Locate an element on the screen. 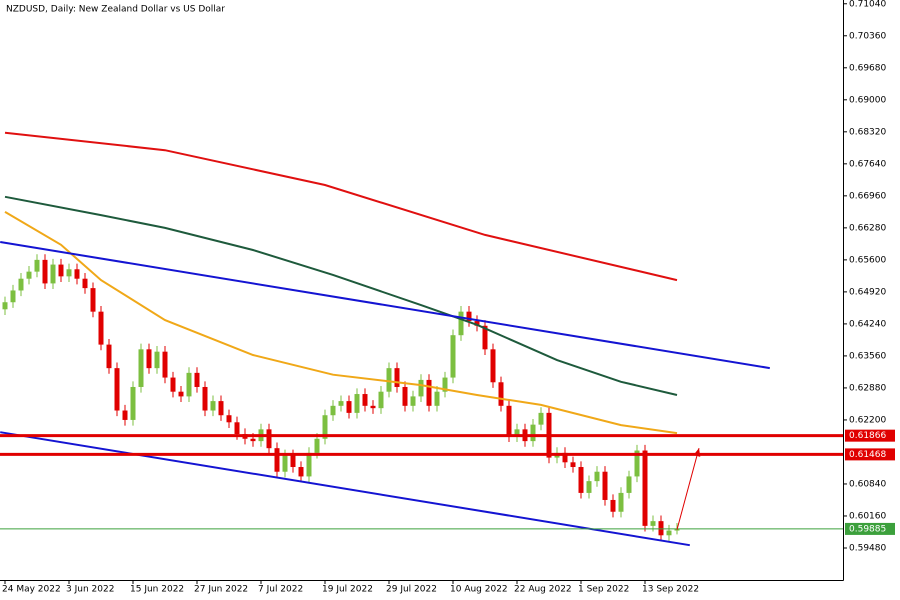 This screenshot has height=600, width=900. level-label: 0.59885 is located at coordinates (867, 529).